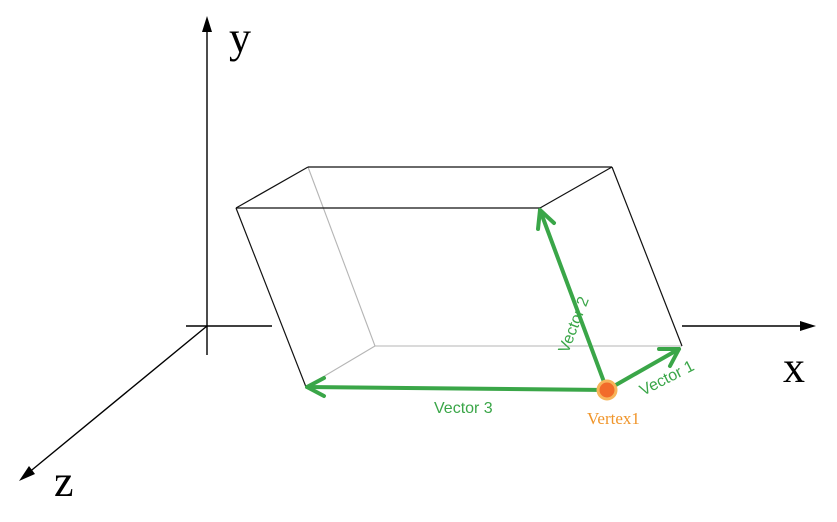 The width and height of the screenshot is (837, 522). Describe the element at coordinates (808, 326) in the screenshot. I see `x-axis-arrowhead` at that location.